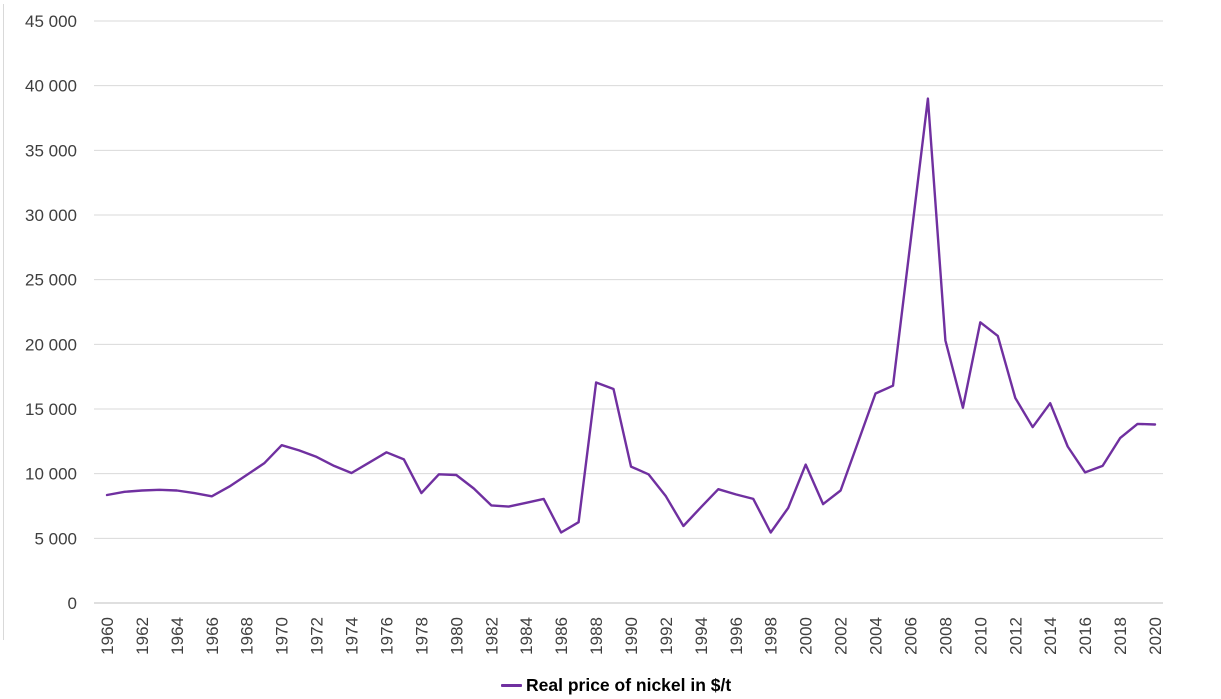  I want to click on legend-label: Real price of nickel in $/t, so click(629, 685).